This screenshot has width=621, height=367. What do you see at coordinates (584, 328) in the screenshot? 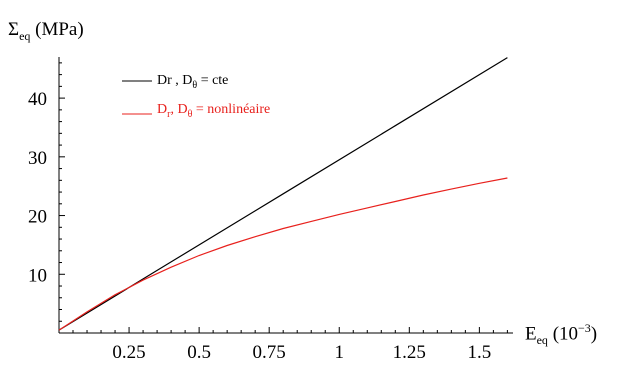
I see `x-axis-label-unit-exp: −3` at bounding box center [584, 328].